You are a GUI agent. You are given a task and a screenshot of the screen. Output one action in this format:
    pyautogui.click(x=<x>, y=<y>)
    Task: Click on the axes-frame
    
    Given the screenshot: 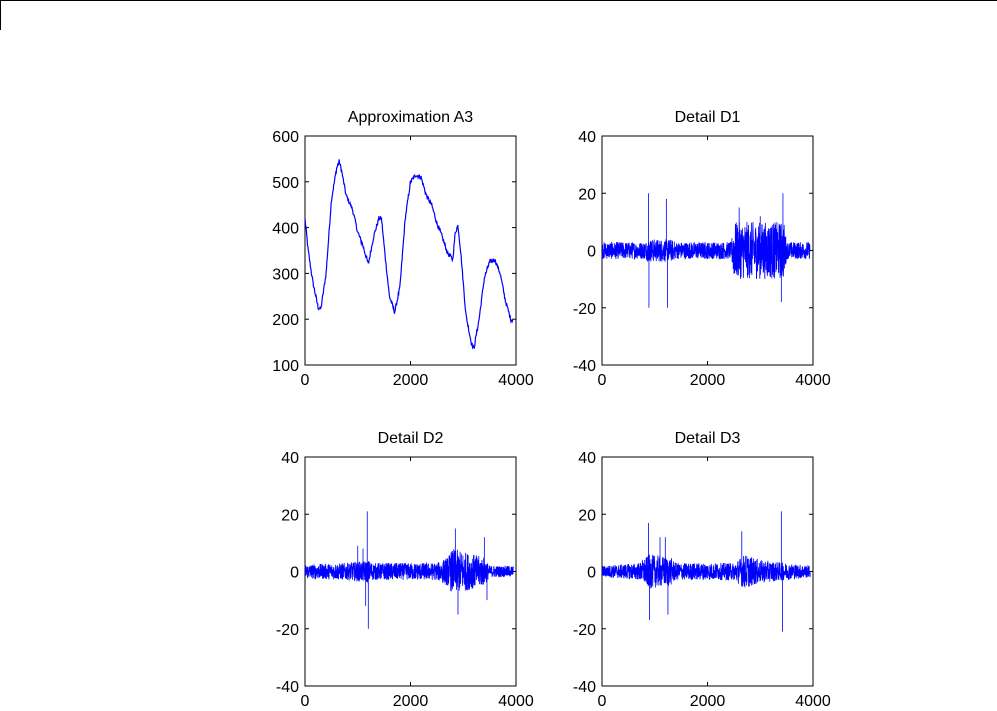 What is the action you would take?
    pyautogui.click(x=410, y=250)
    